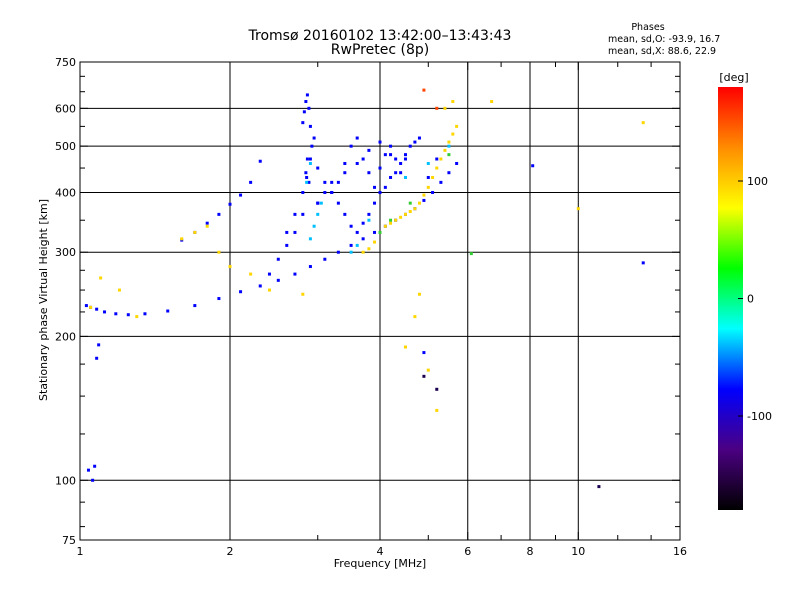 The image size is (800, 600). Describe the element at coordinates (69, 540) in the screenshot. I see `y-tick-label: 75` at that location.